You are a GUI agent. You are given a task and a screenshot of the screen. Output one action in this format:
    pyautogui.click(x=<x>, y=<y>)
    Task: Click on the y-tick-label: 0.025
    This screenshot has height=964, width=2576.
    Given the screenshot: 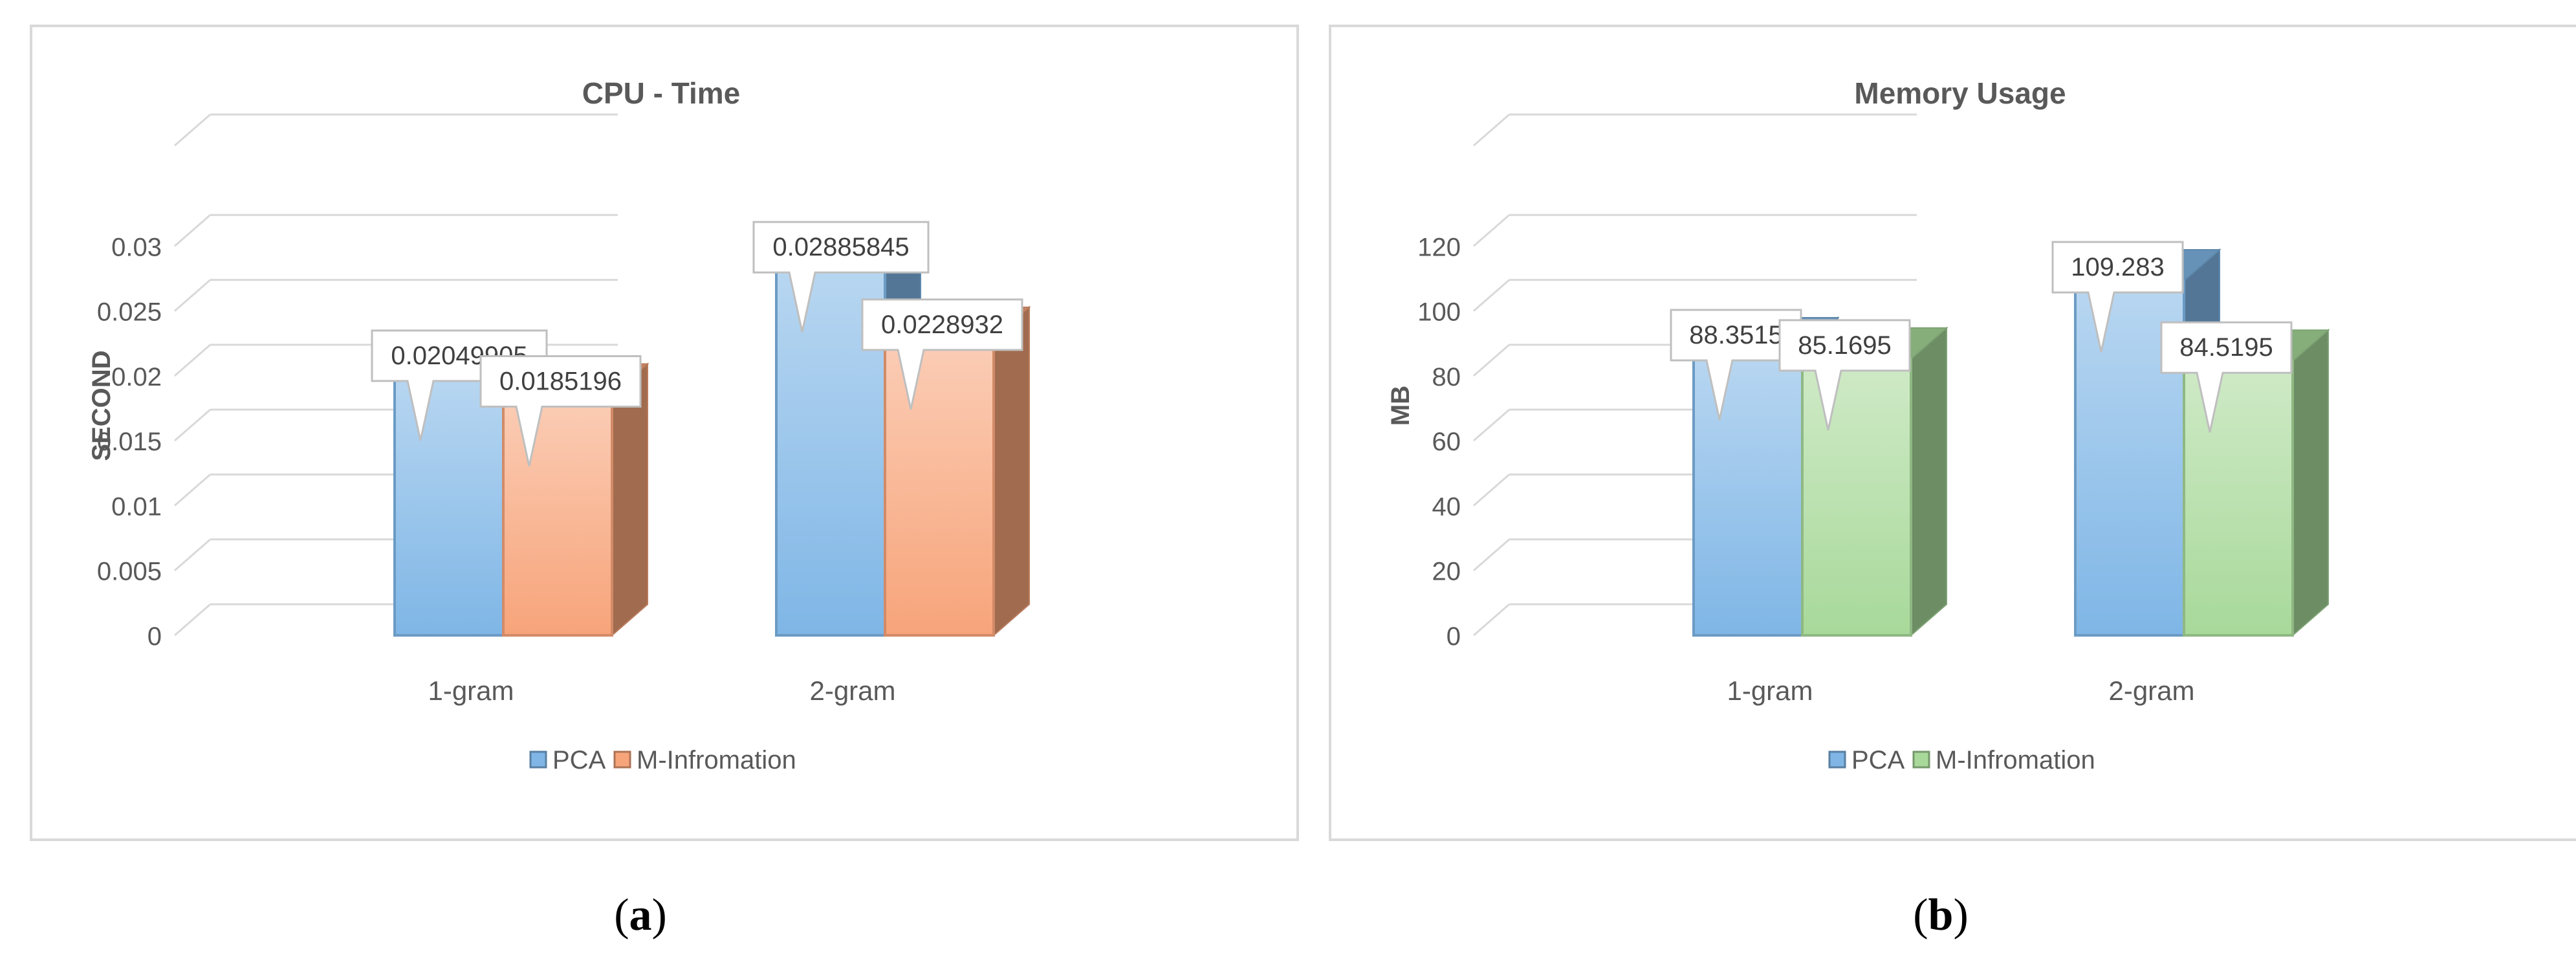 What is the action you would take?
    pyautogui.click(x=129, y=312)
    